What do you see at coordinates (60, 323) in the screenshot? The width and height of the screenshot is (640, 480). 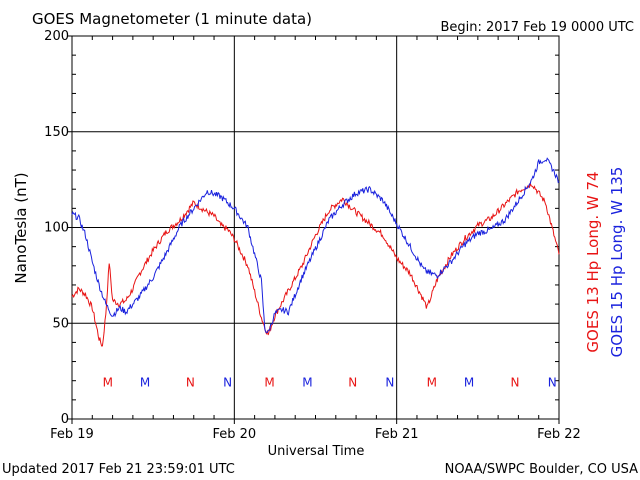 I see `y-tick-label: 50` at bounding box center [60, 323].